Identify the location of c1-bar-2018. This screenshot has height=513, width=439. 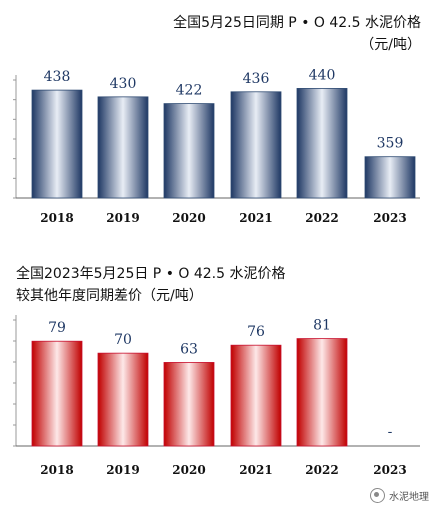
(57, 144).